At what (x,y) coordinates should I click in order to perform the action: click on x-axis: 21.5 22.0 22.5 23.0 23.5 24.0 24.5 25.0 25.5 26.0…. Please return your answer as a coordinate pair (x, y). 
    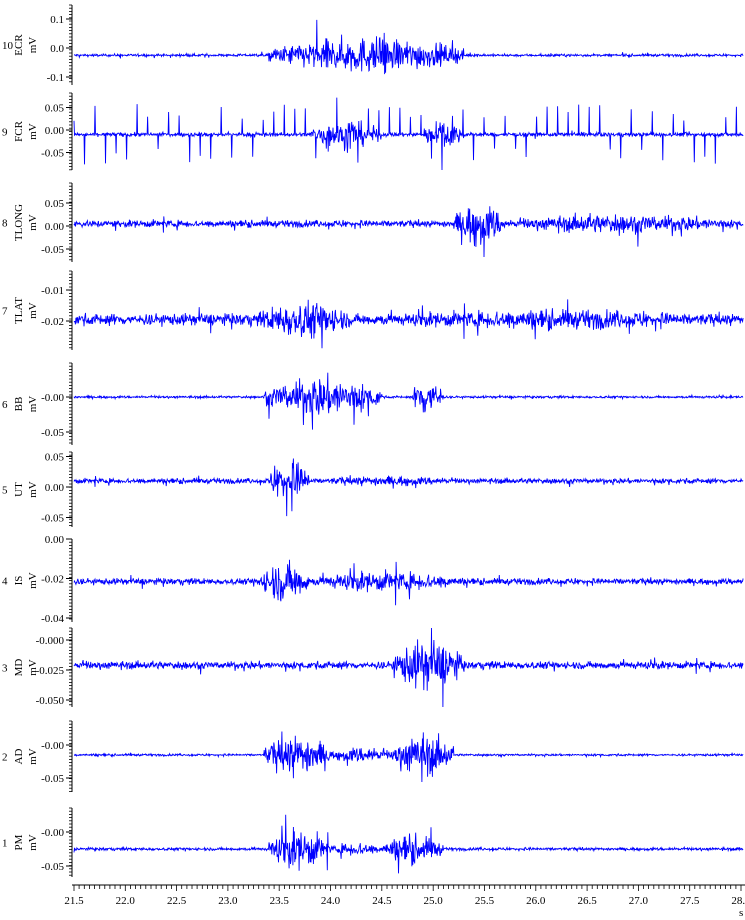
    Looking at the image, I should click on (404, 901).